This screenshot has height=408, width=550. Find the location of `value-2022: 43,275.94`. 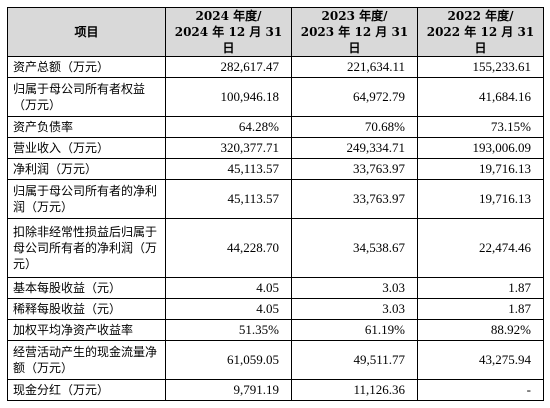

value-2022: 43,275.94 is located at coordinates (480, 360).